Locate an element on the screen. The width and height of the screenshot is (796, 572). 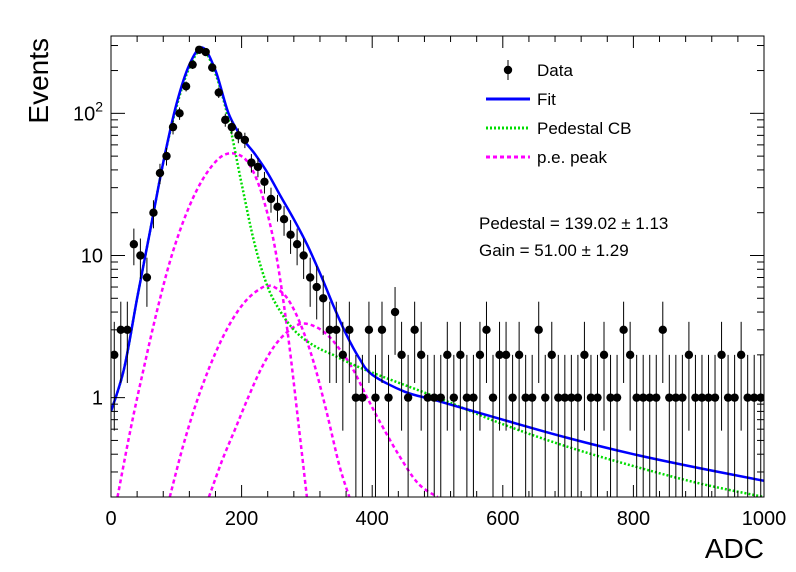
legend: Data Fit Pedestal CB p.e. peak is located at coordinates (559, 113).